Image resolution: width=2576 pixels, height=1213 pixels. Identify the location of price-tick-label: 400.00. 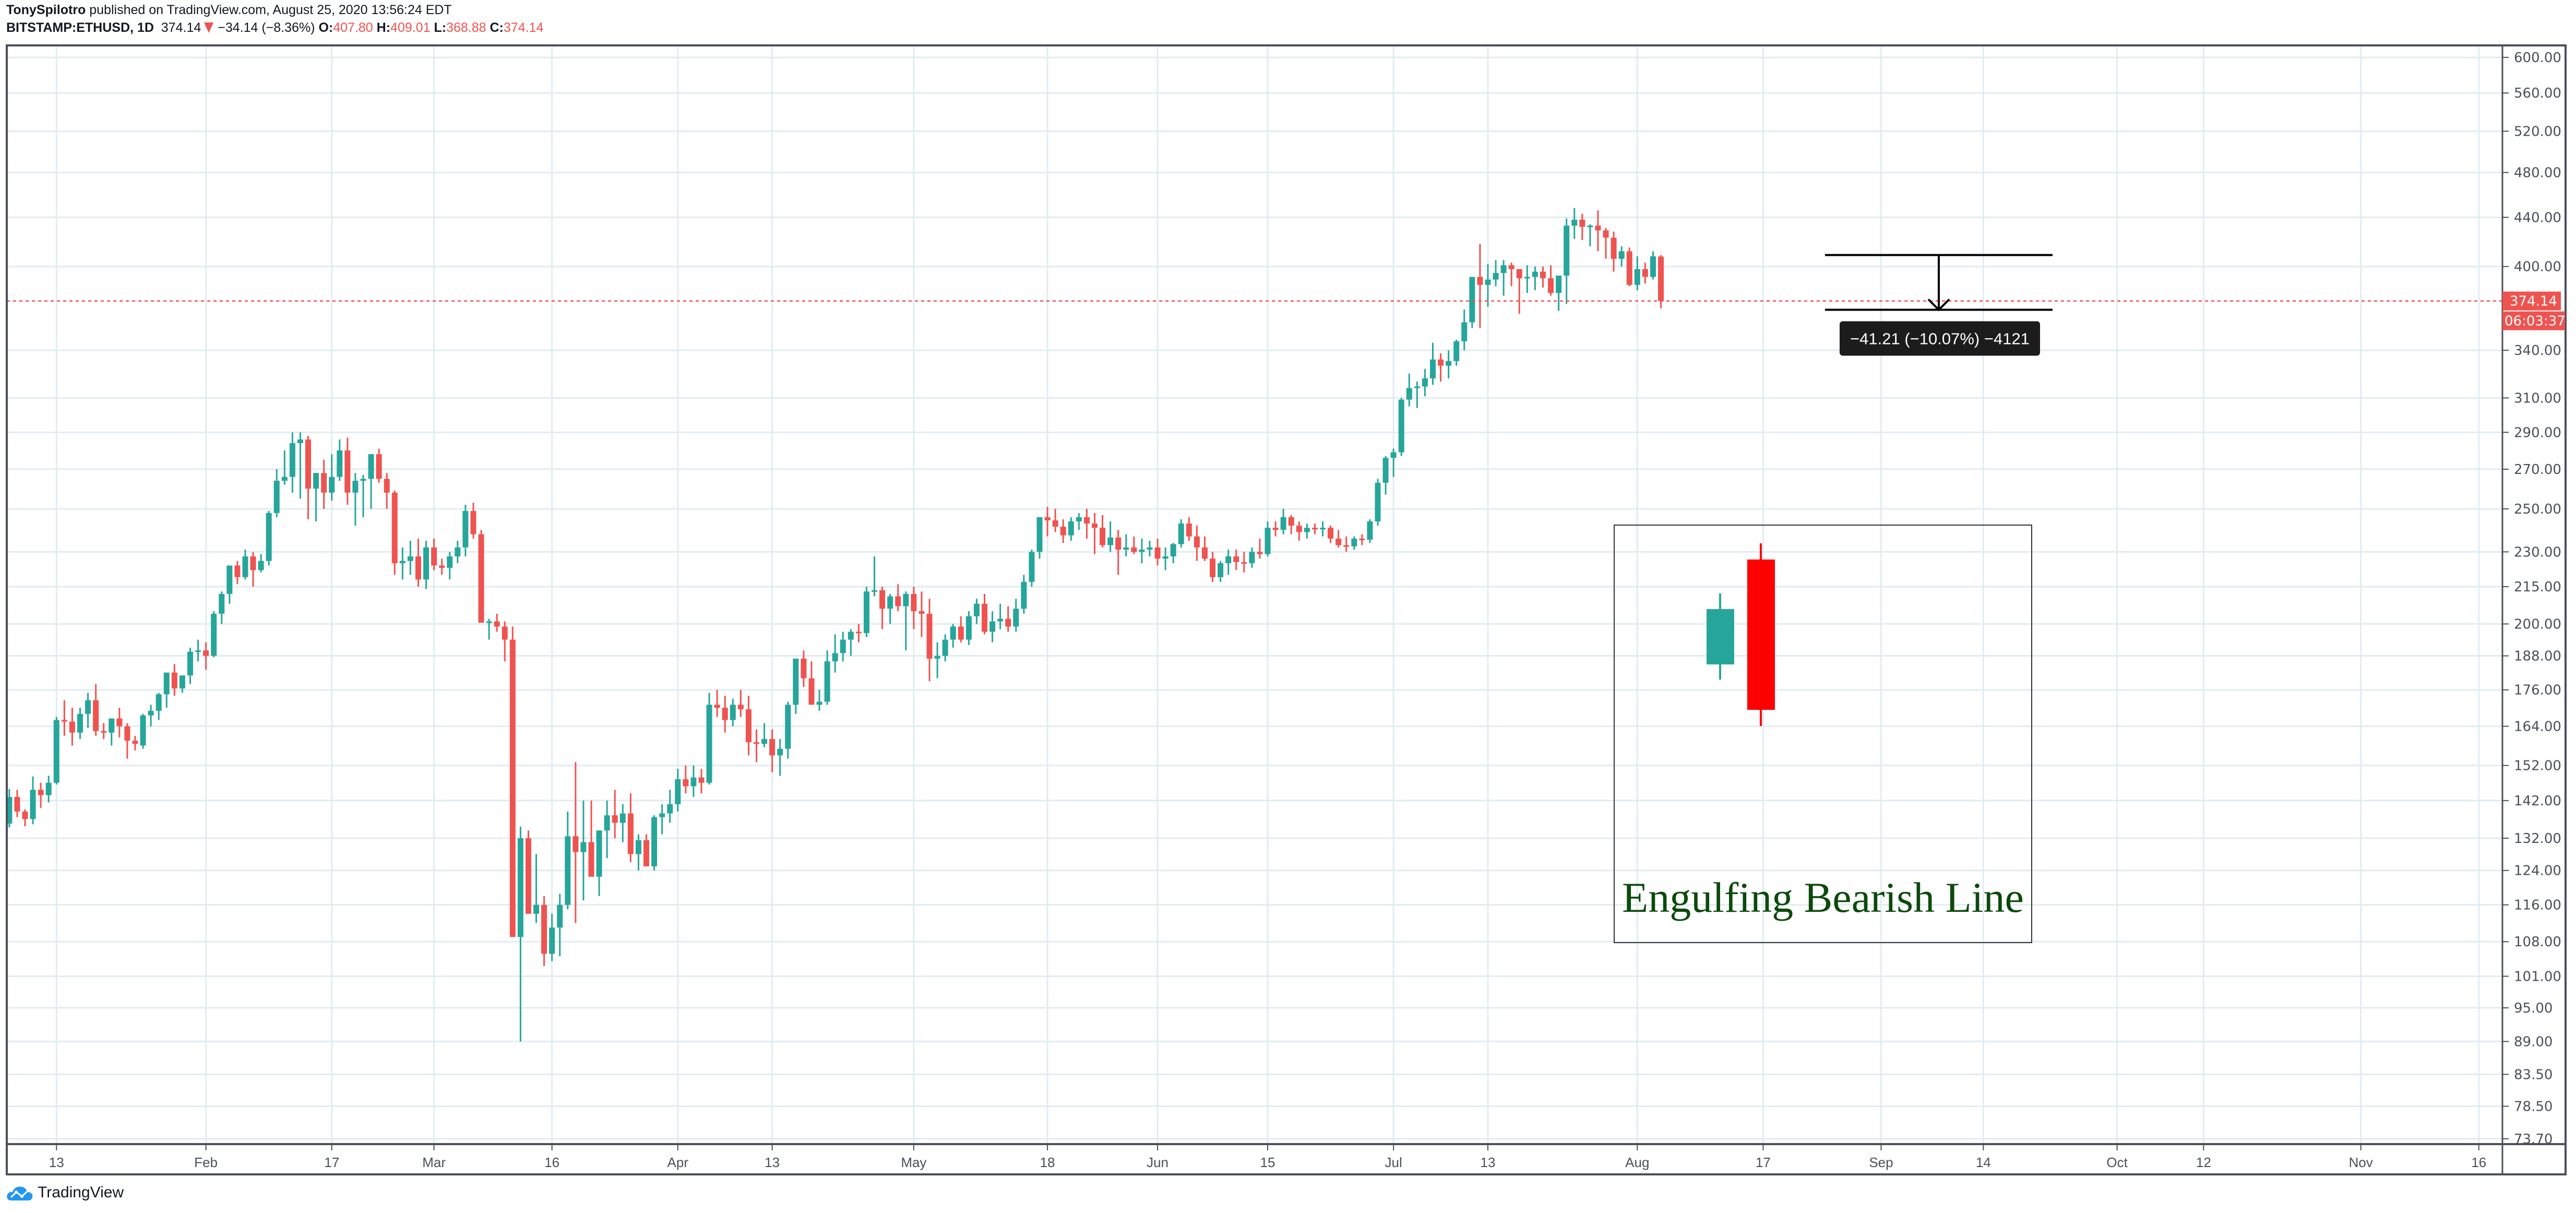
(2537, 267).